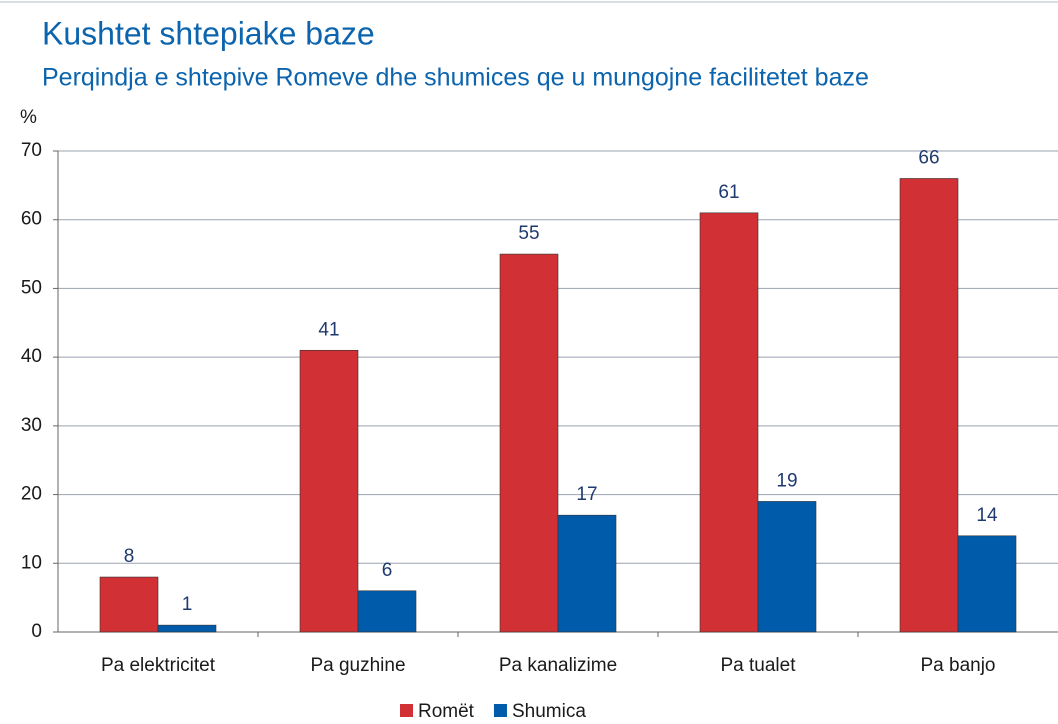 This screenshot has height=724, width=1058. What do you see at coordinates (387, 570) in the screenshot?
I see `value-label: 6` at bounding box center [387, 570].